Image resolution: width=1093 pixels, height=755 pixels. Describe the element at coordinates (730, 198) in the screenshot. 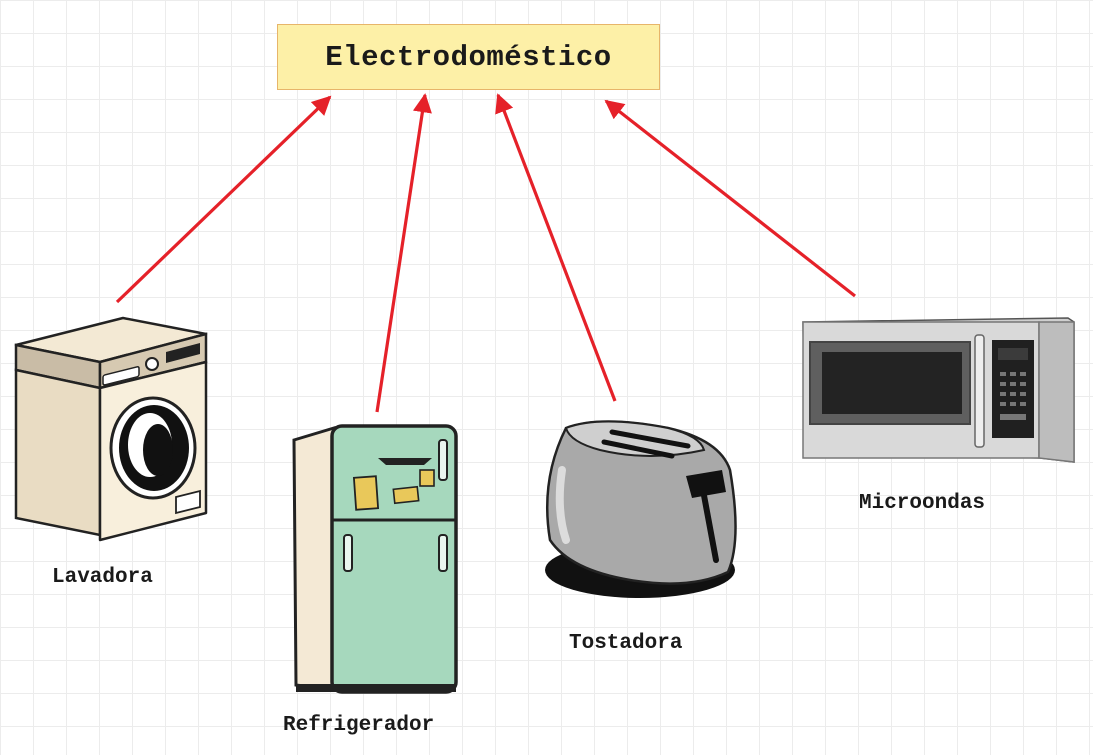

I see `arrow-microondas` at that location.